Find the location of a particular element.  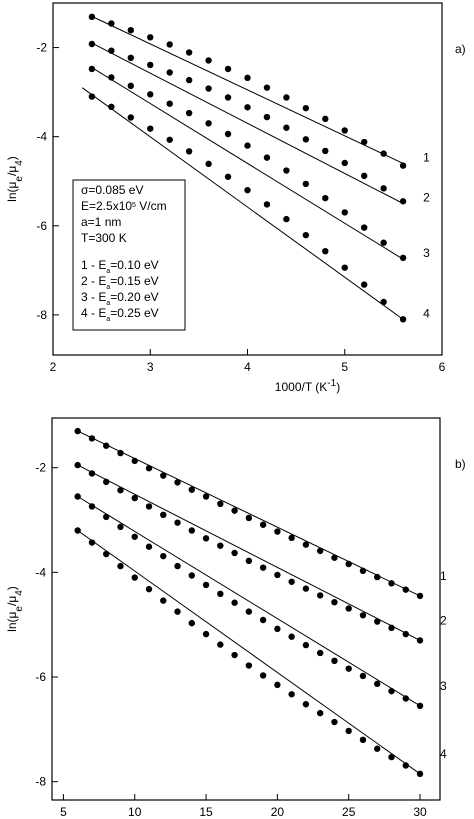

x-tick-label: 10 is located at coordinates (135, 812).